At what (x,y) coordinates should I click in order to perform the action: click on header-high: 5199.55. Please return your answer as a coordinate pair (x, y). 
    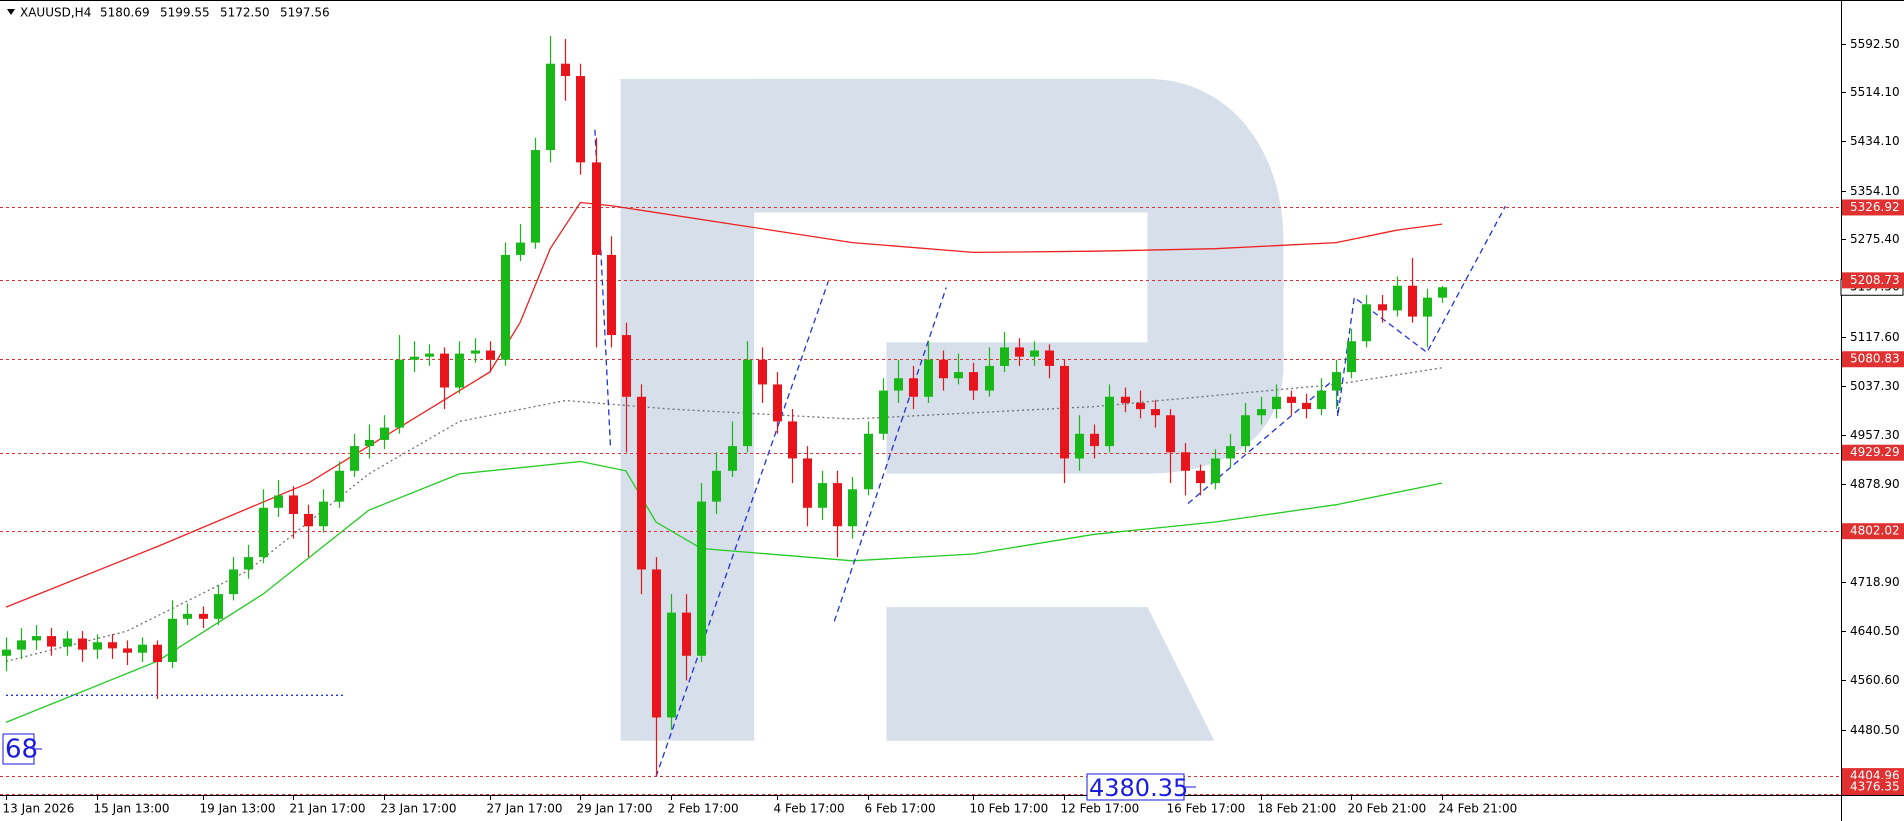
    Looking at the image, I should click on (185, 13).